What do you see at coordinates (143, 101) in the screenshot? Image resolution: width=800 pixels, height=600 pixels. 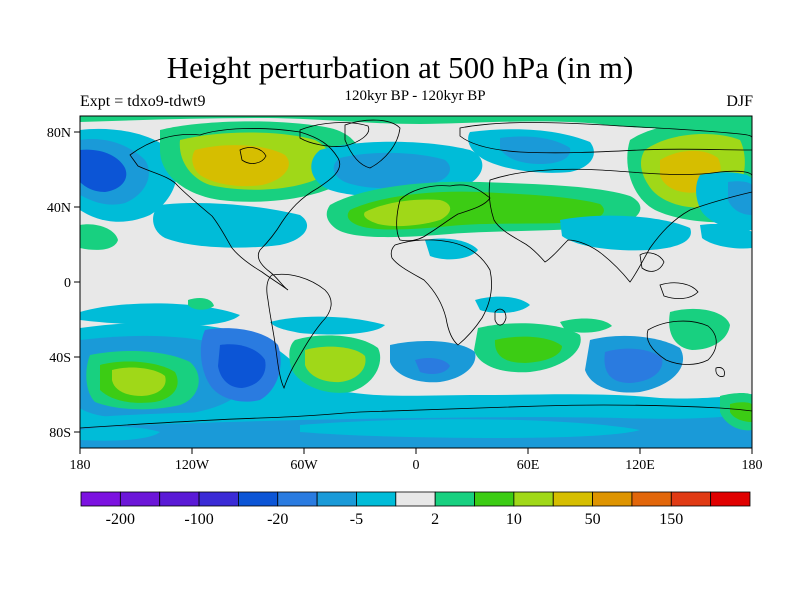 I see `experiment-label: Expt = tdxo9-tdwt9` at bounding box center [143, 101].